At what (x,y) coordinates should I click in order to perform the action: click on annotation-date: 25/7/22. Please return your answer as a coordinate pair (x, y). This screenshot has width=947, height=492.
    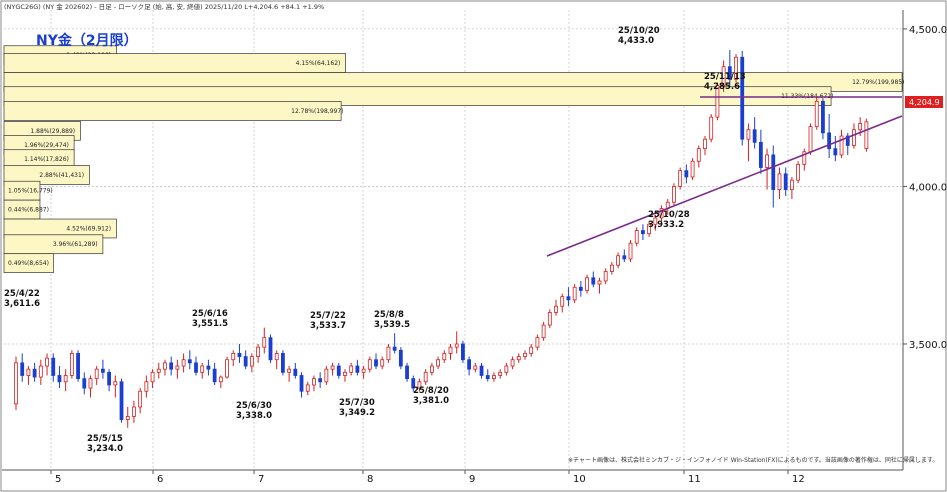
    Looking at the image, I should click on (328, 316).